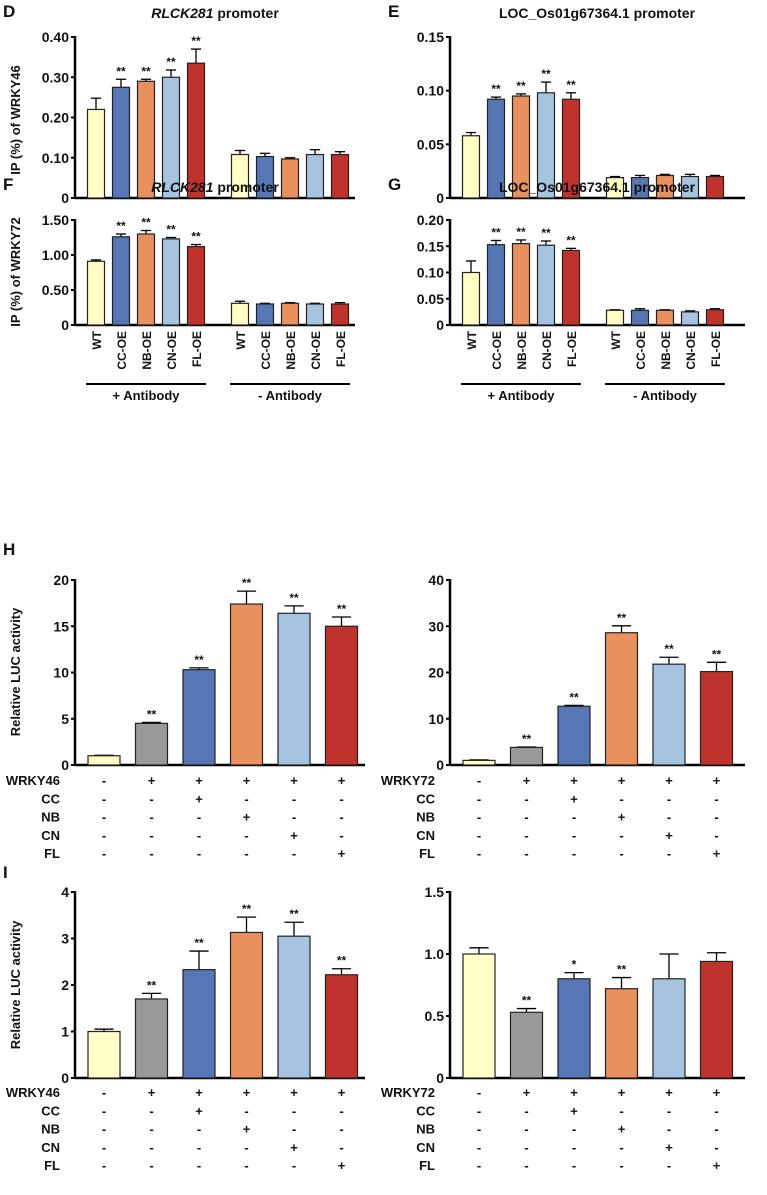 This screenshot has height=1195, width=767. Describe the element at coordinates (408, 780) in the screenshot. I see `condition-label: WRKY72` at that location.